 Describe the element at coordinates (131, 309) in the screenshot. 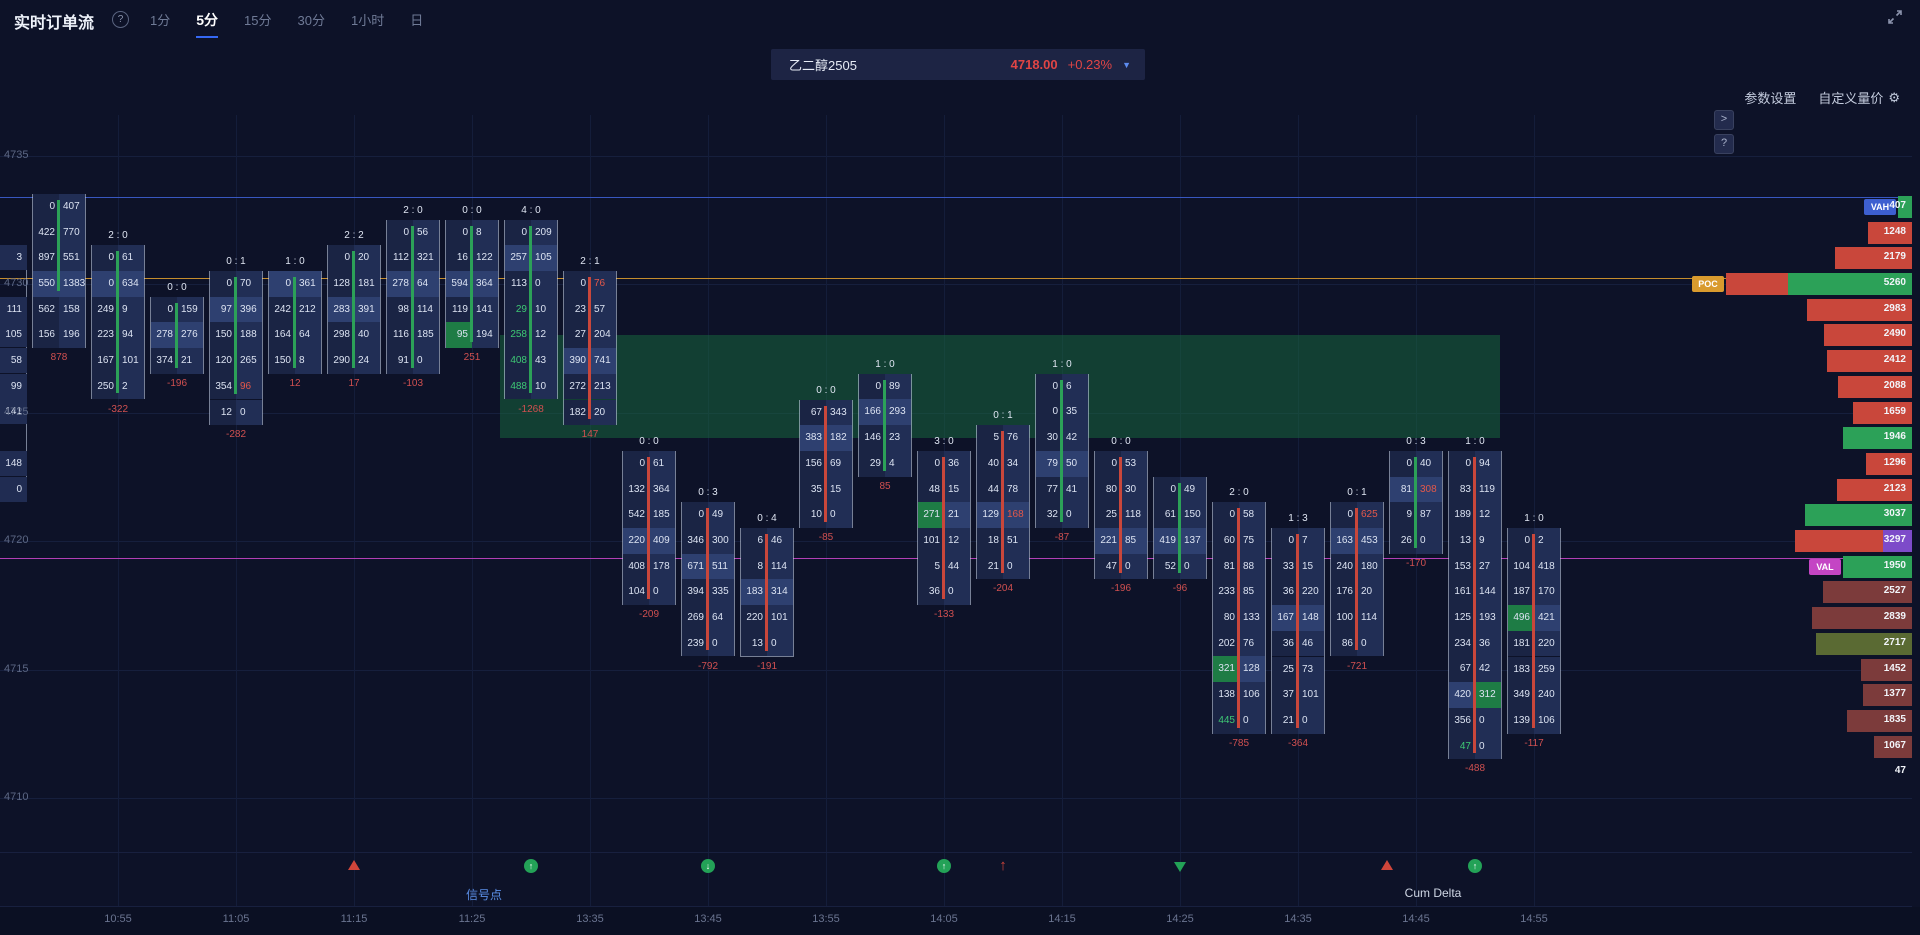

I see `footprint-cell-ask: 9` at that location.